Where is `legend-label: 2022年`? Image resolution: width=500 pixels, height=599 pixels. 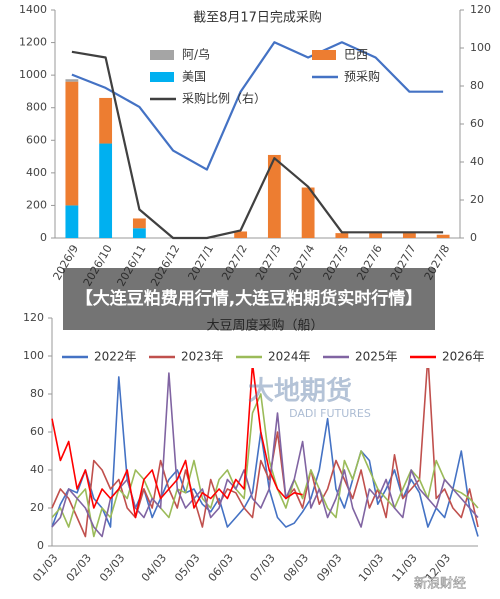 legend-label: 2022年 is located at coordinates (115, 357).